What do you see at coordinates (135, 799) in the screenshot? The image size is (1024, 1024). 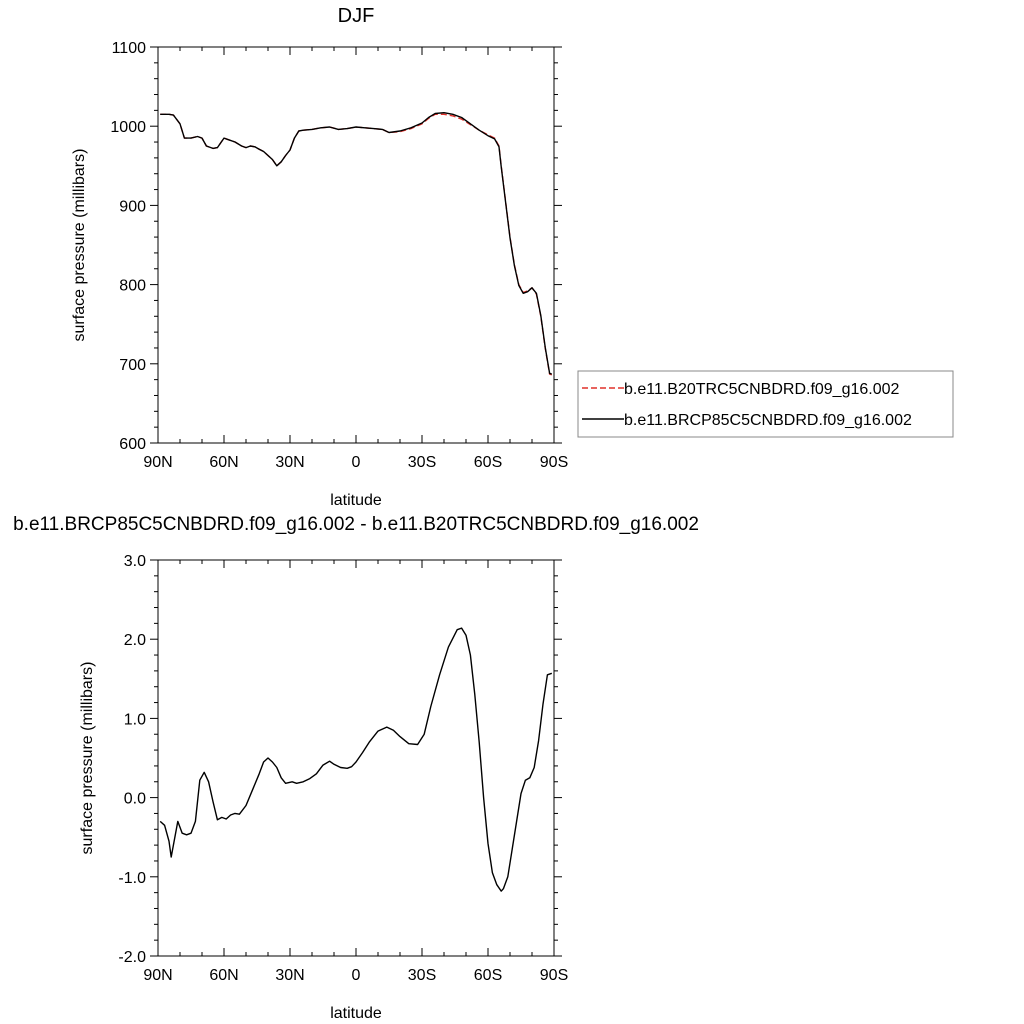 I see `y-tick-label: 0.0` at bounding box center [135, 799].